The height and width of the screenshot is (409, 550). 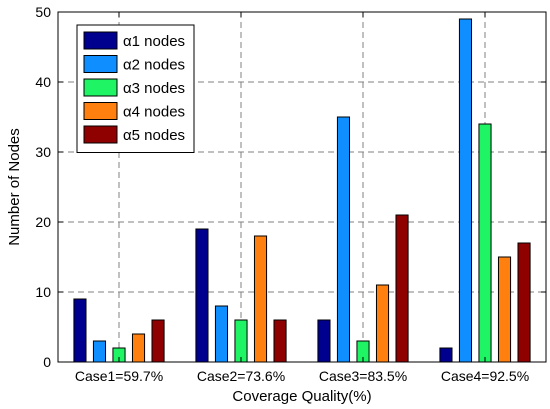 I want to click on y-tick-label: 30, so click(x=43, y=152).